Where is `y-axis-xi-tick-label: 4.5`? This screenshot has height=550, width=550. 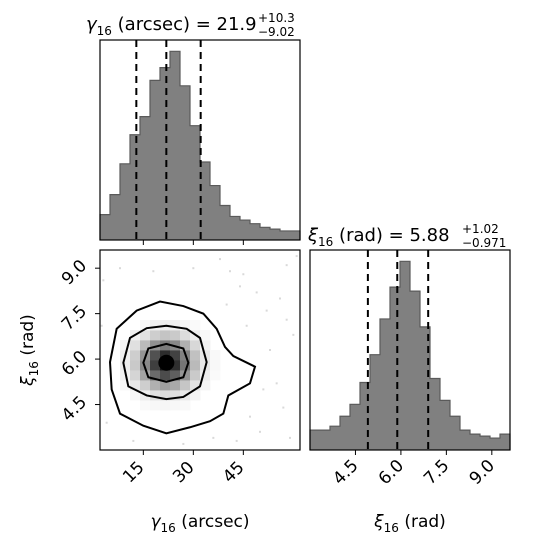
y-axis-xi-tick-label: 4.5 is located at coordinates (74, 408).